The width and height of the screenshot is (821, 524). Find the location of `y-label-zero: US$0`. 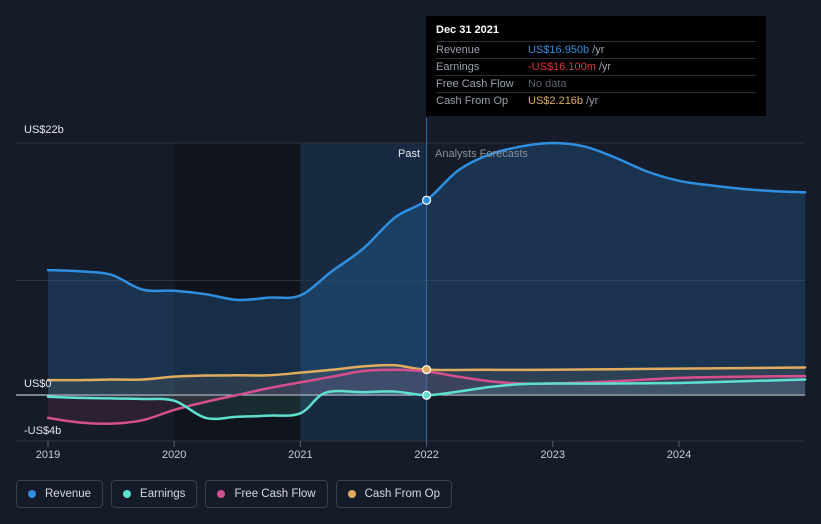

y-label-zero: US$0 is located at coordinates (38, 384).